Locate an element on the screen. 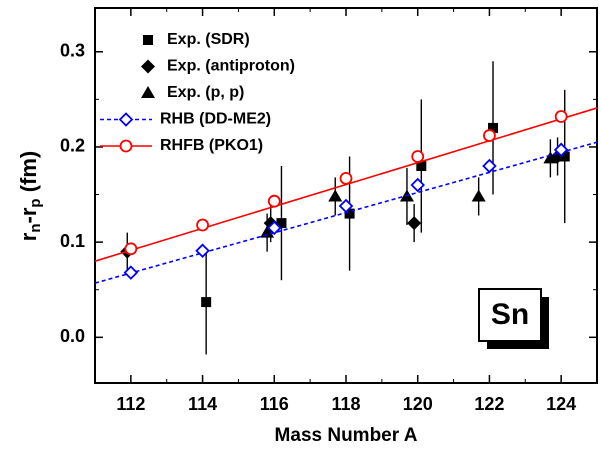  y-label-part: r is located at coordinates (28, 236).